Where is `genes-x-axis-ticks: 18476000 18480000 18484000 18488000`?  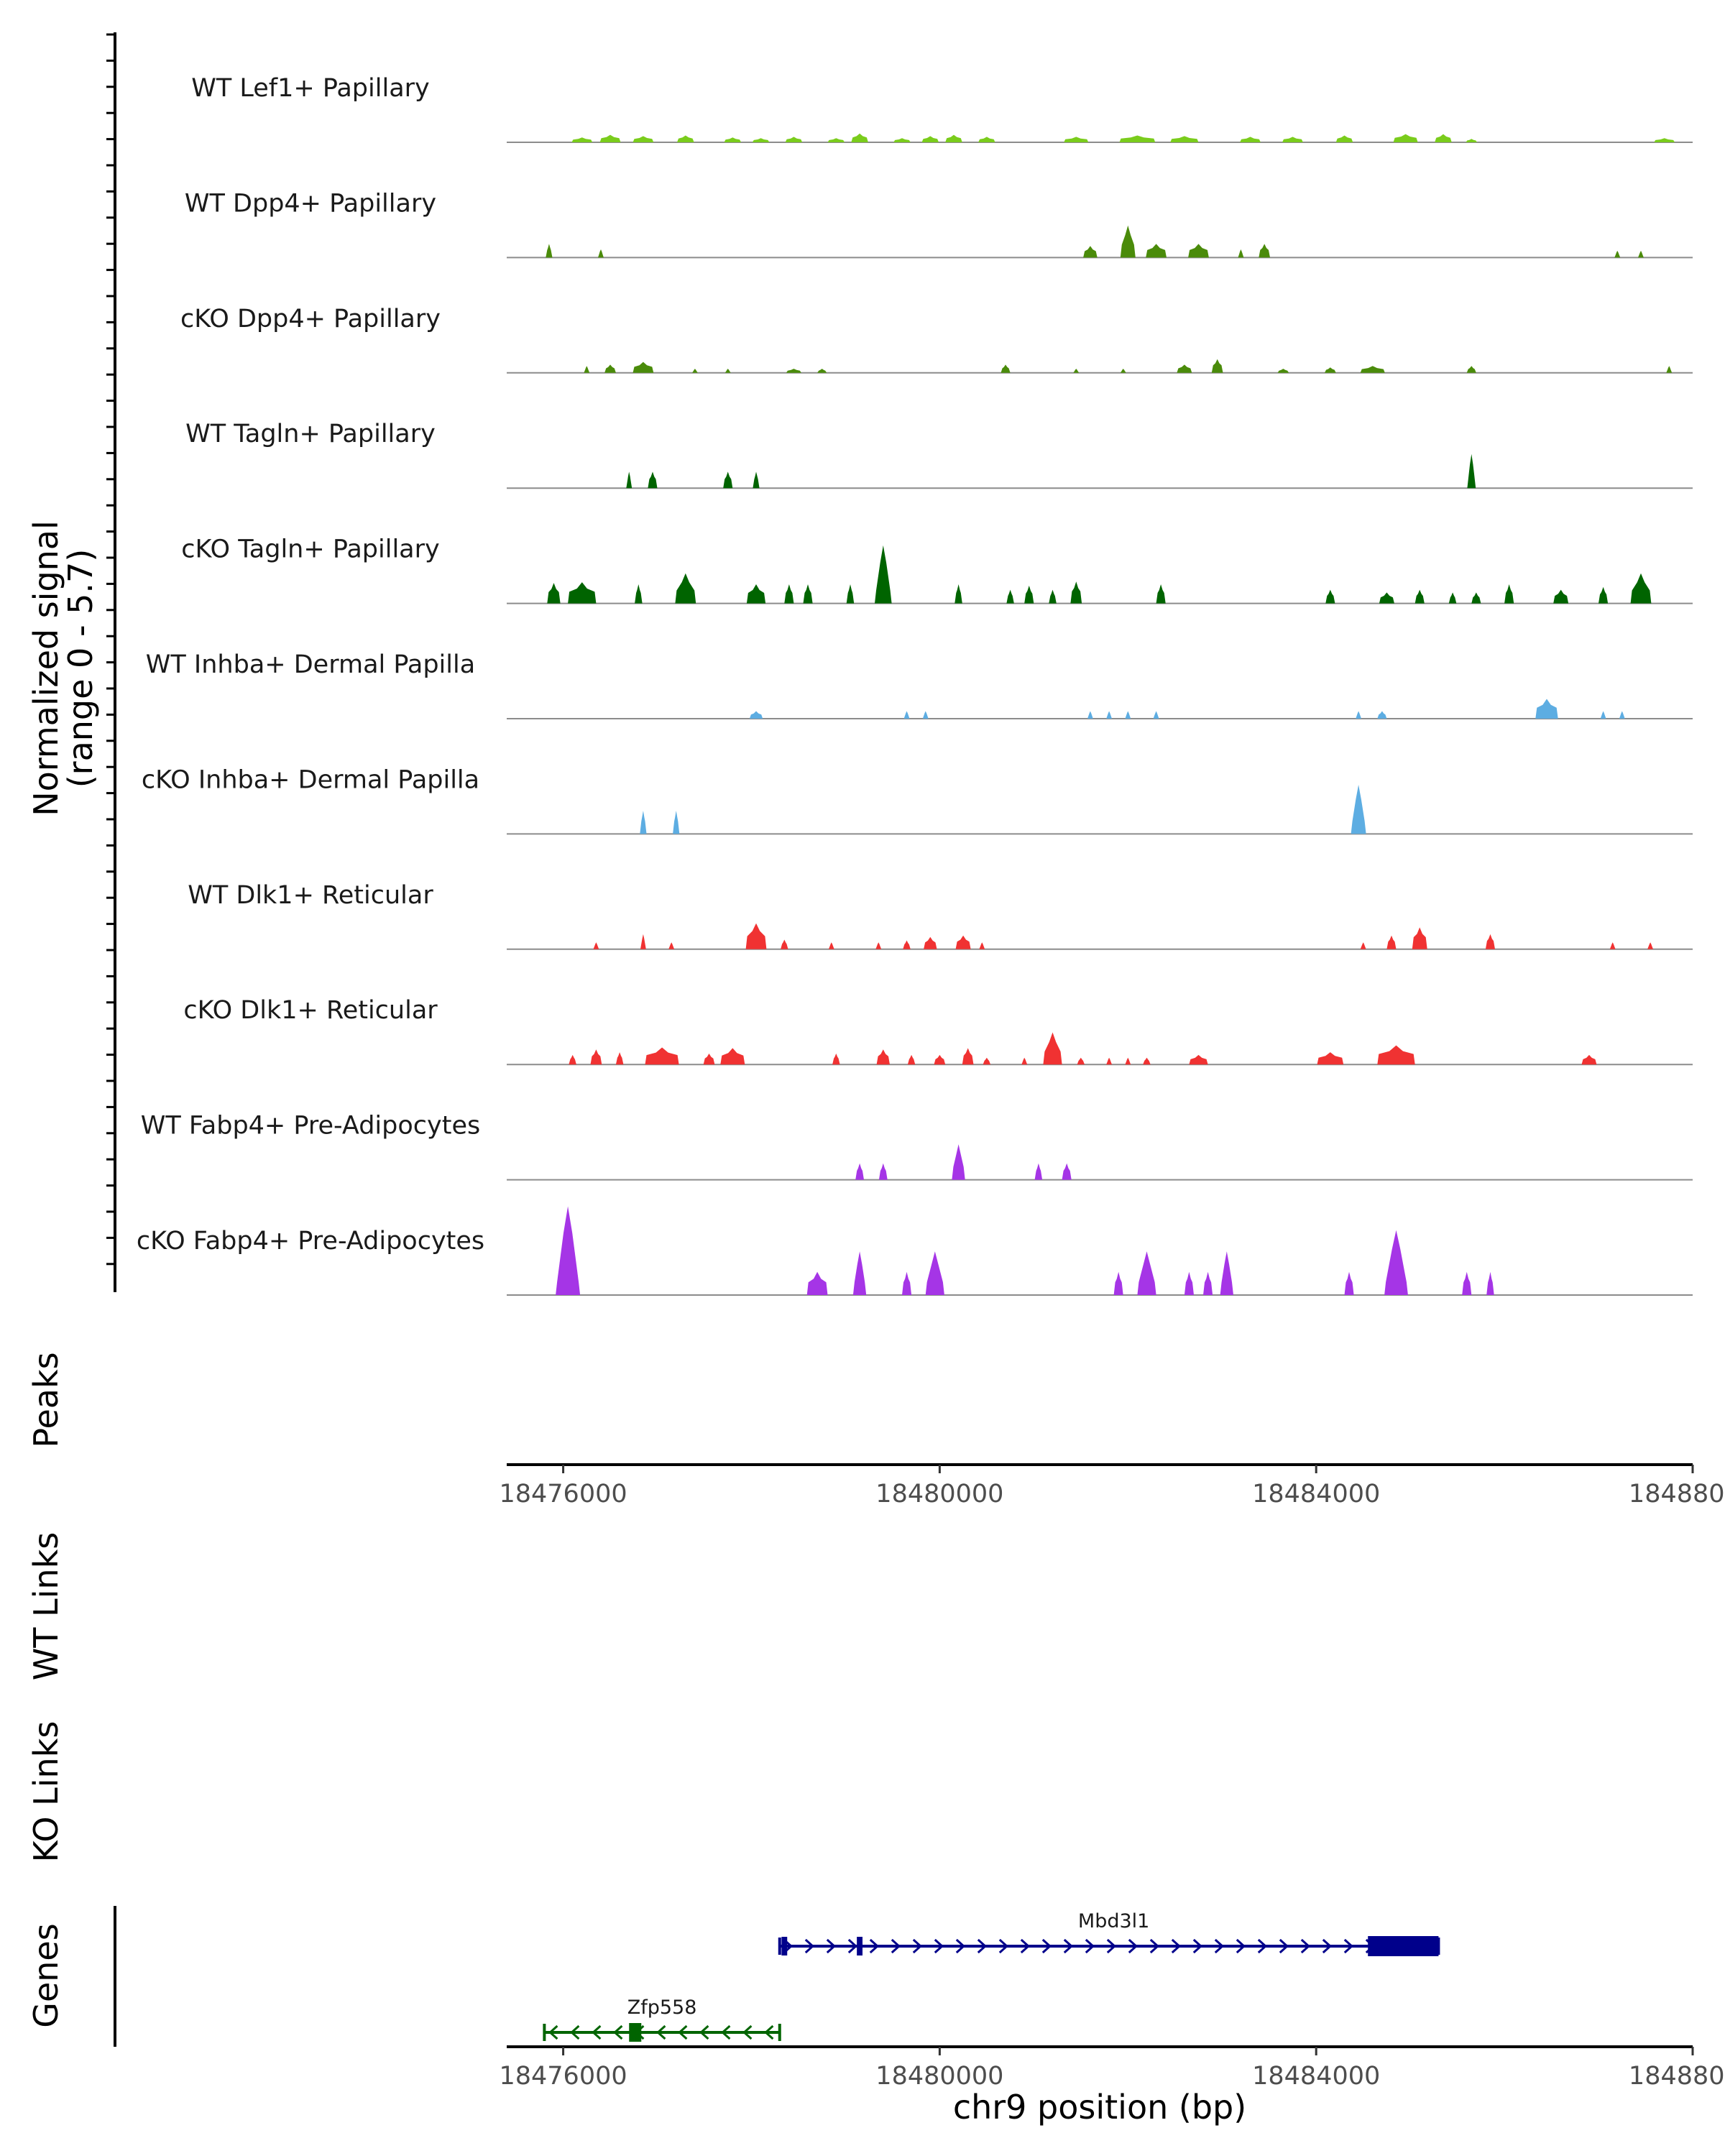
genes-x-axis-ticks: 18476000 18480000 18484000 18488000 is located at coordinates (1112, 2069).